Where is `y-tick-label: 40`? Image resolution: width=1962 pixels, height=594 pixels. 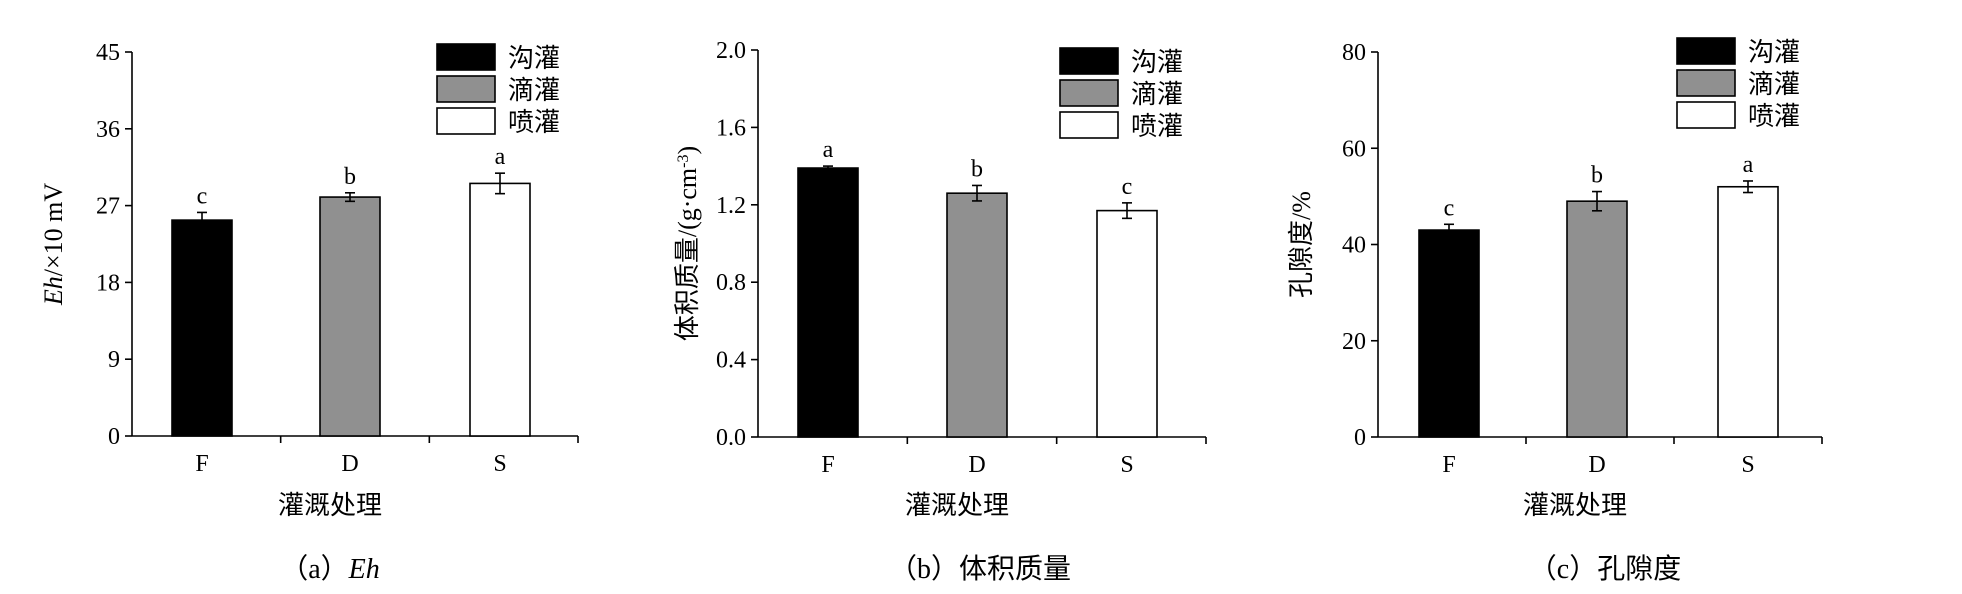
y-tick-label: 40 is located at coordinates (1354, 246).